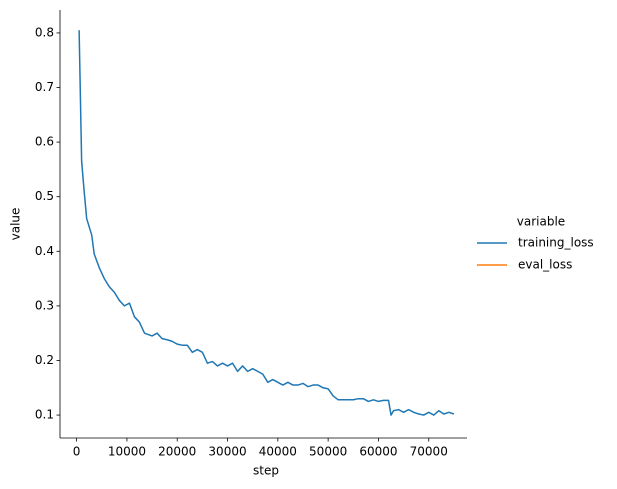 This screenshot has width=617, height=489. What do you see at coordinates (44, 142) in the screenshot?
I see `y-tick-label: 0.6` at bounding box center [44, 142].